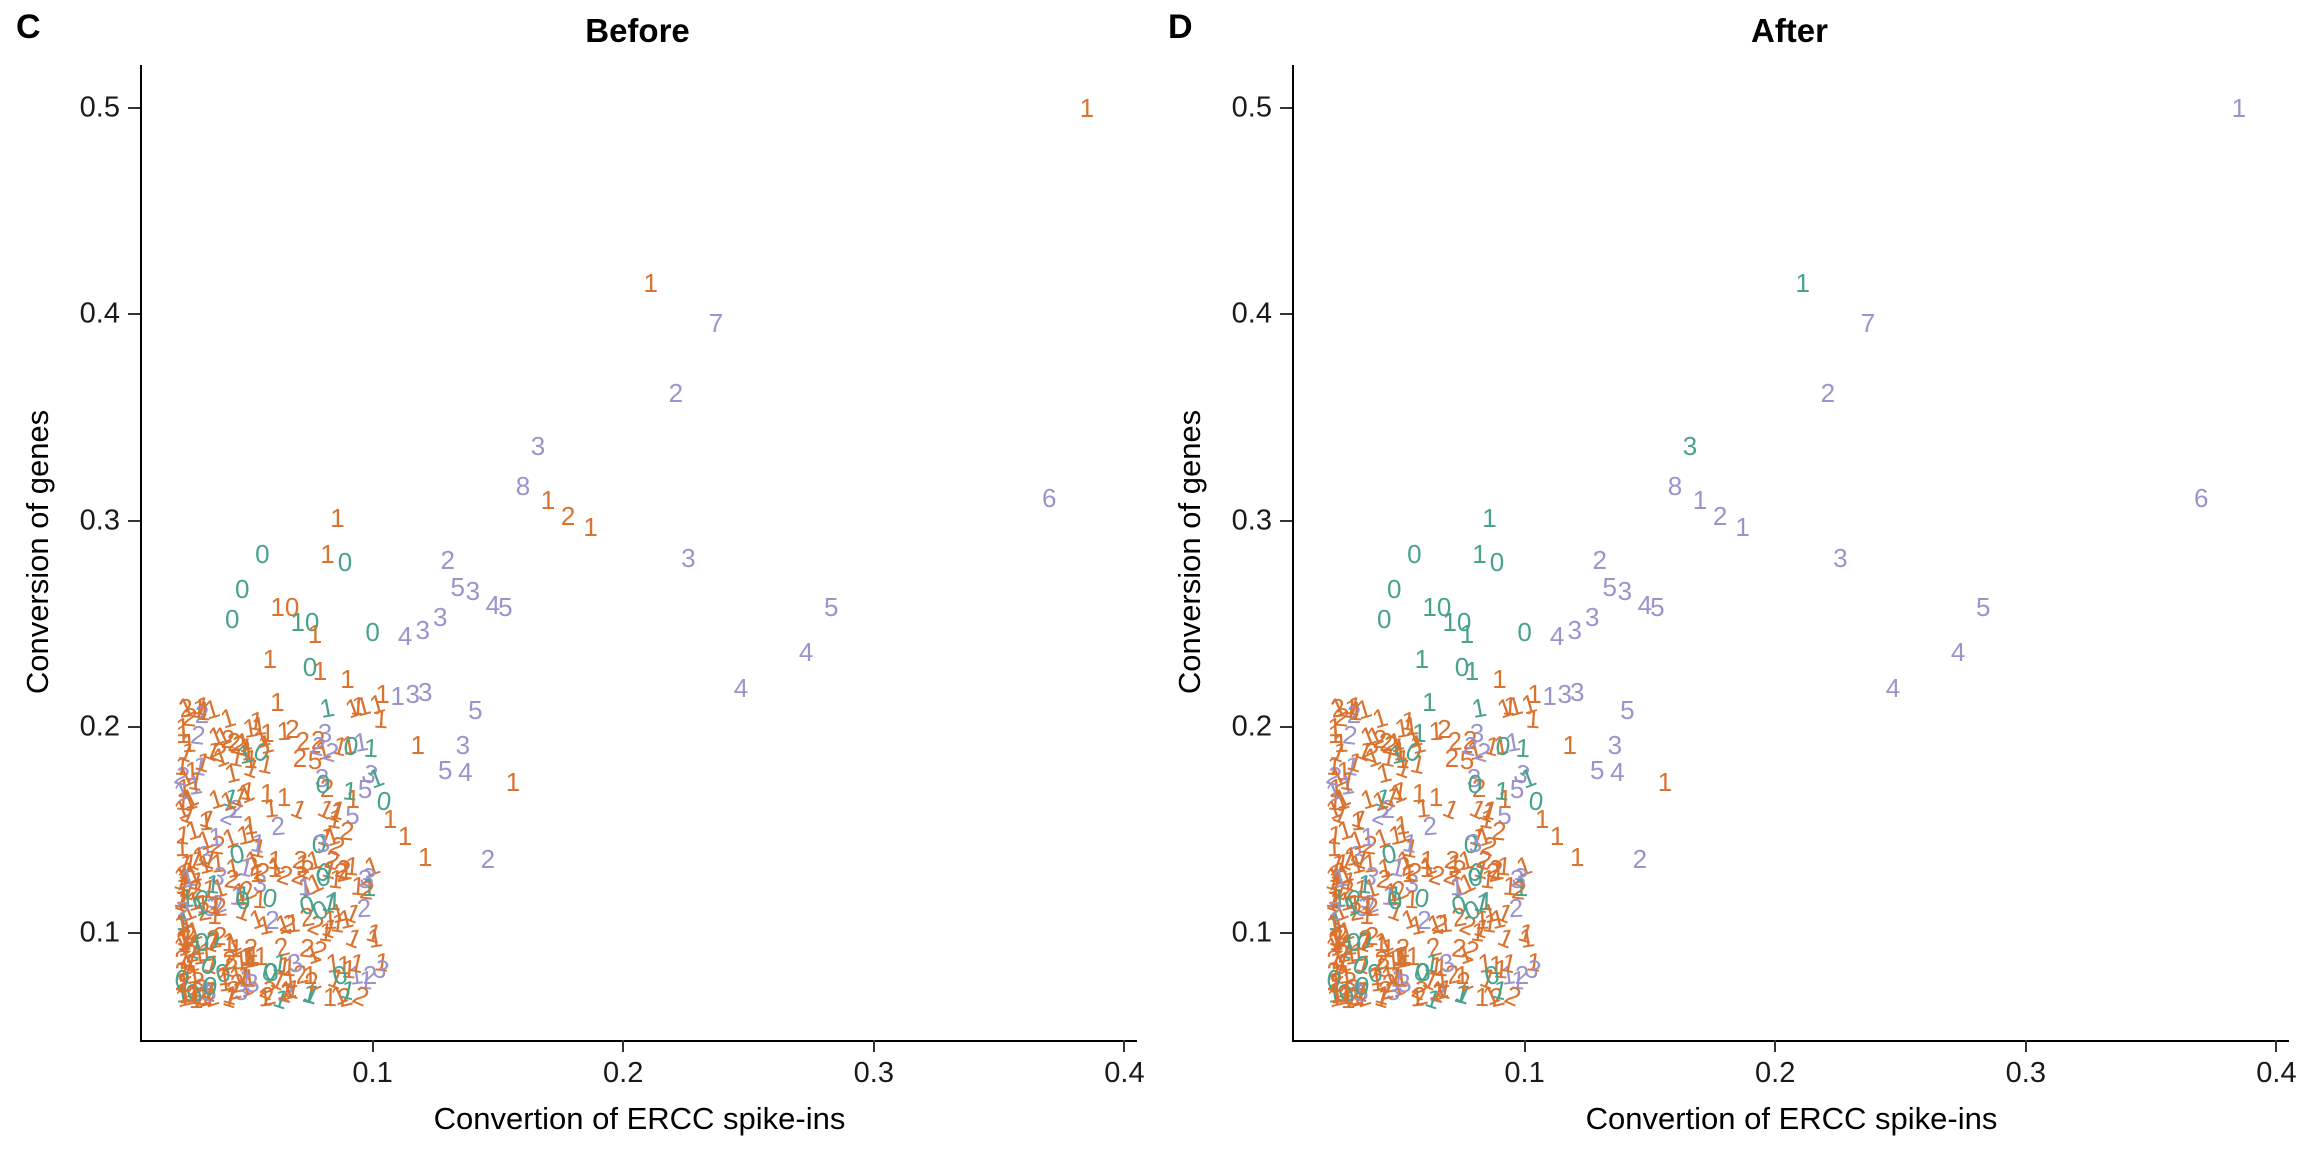 The height and width of the screenshot is (1152, 2304). What do you see at coordinates (1791, 1118) in the screenshot?
I see `x-axis-title: Convertion of ERCC spike-ins` at bounding box center [1791, 1118].